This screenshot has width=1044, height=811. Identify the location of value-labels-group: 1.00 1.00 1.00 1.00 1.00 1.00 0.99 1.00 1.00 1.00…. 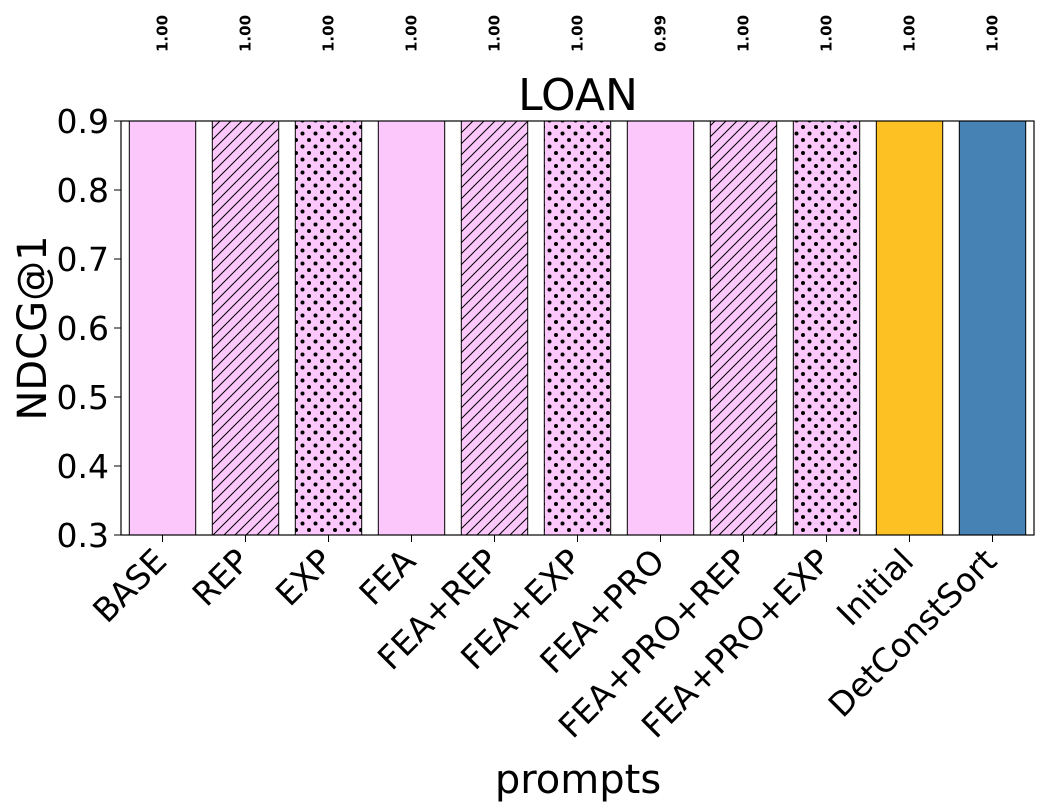
(578, 33).